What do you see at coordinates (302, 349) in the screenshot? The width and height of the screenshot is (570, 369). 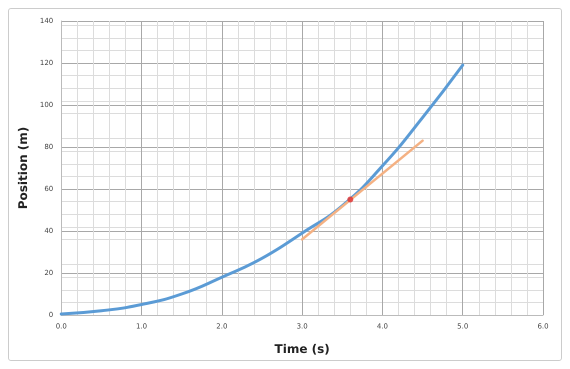 I see `x-axis-title: Time (s)` at bounding box center [302, 349].